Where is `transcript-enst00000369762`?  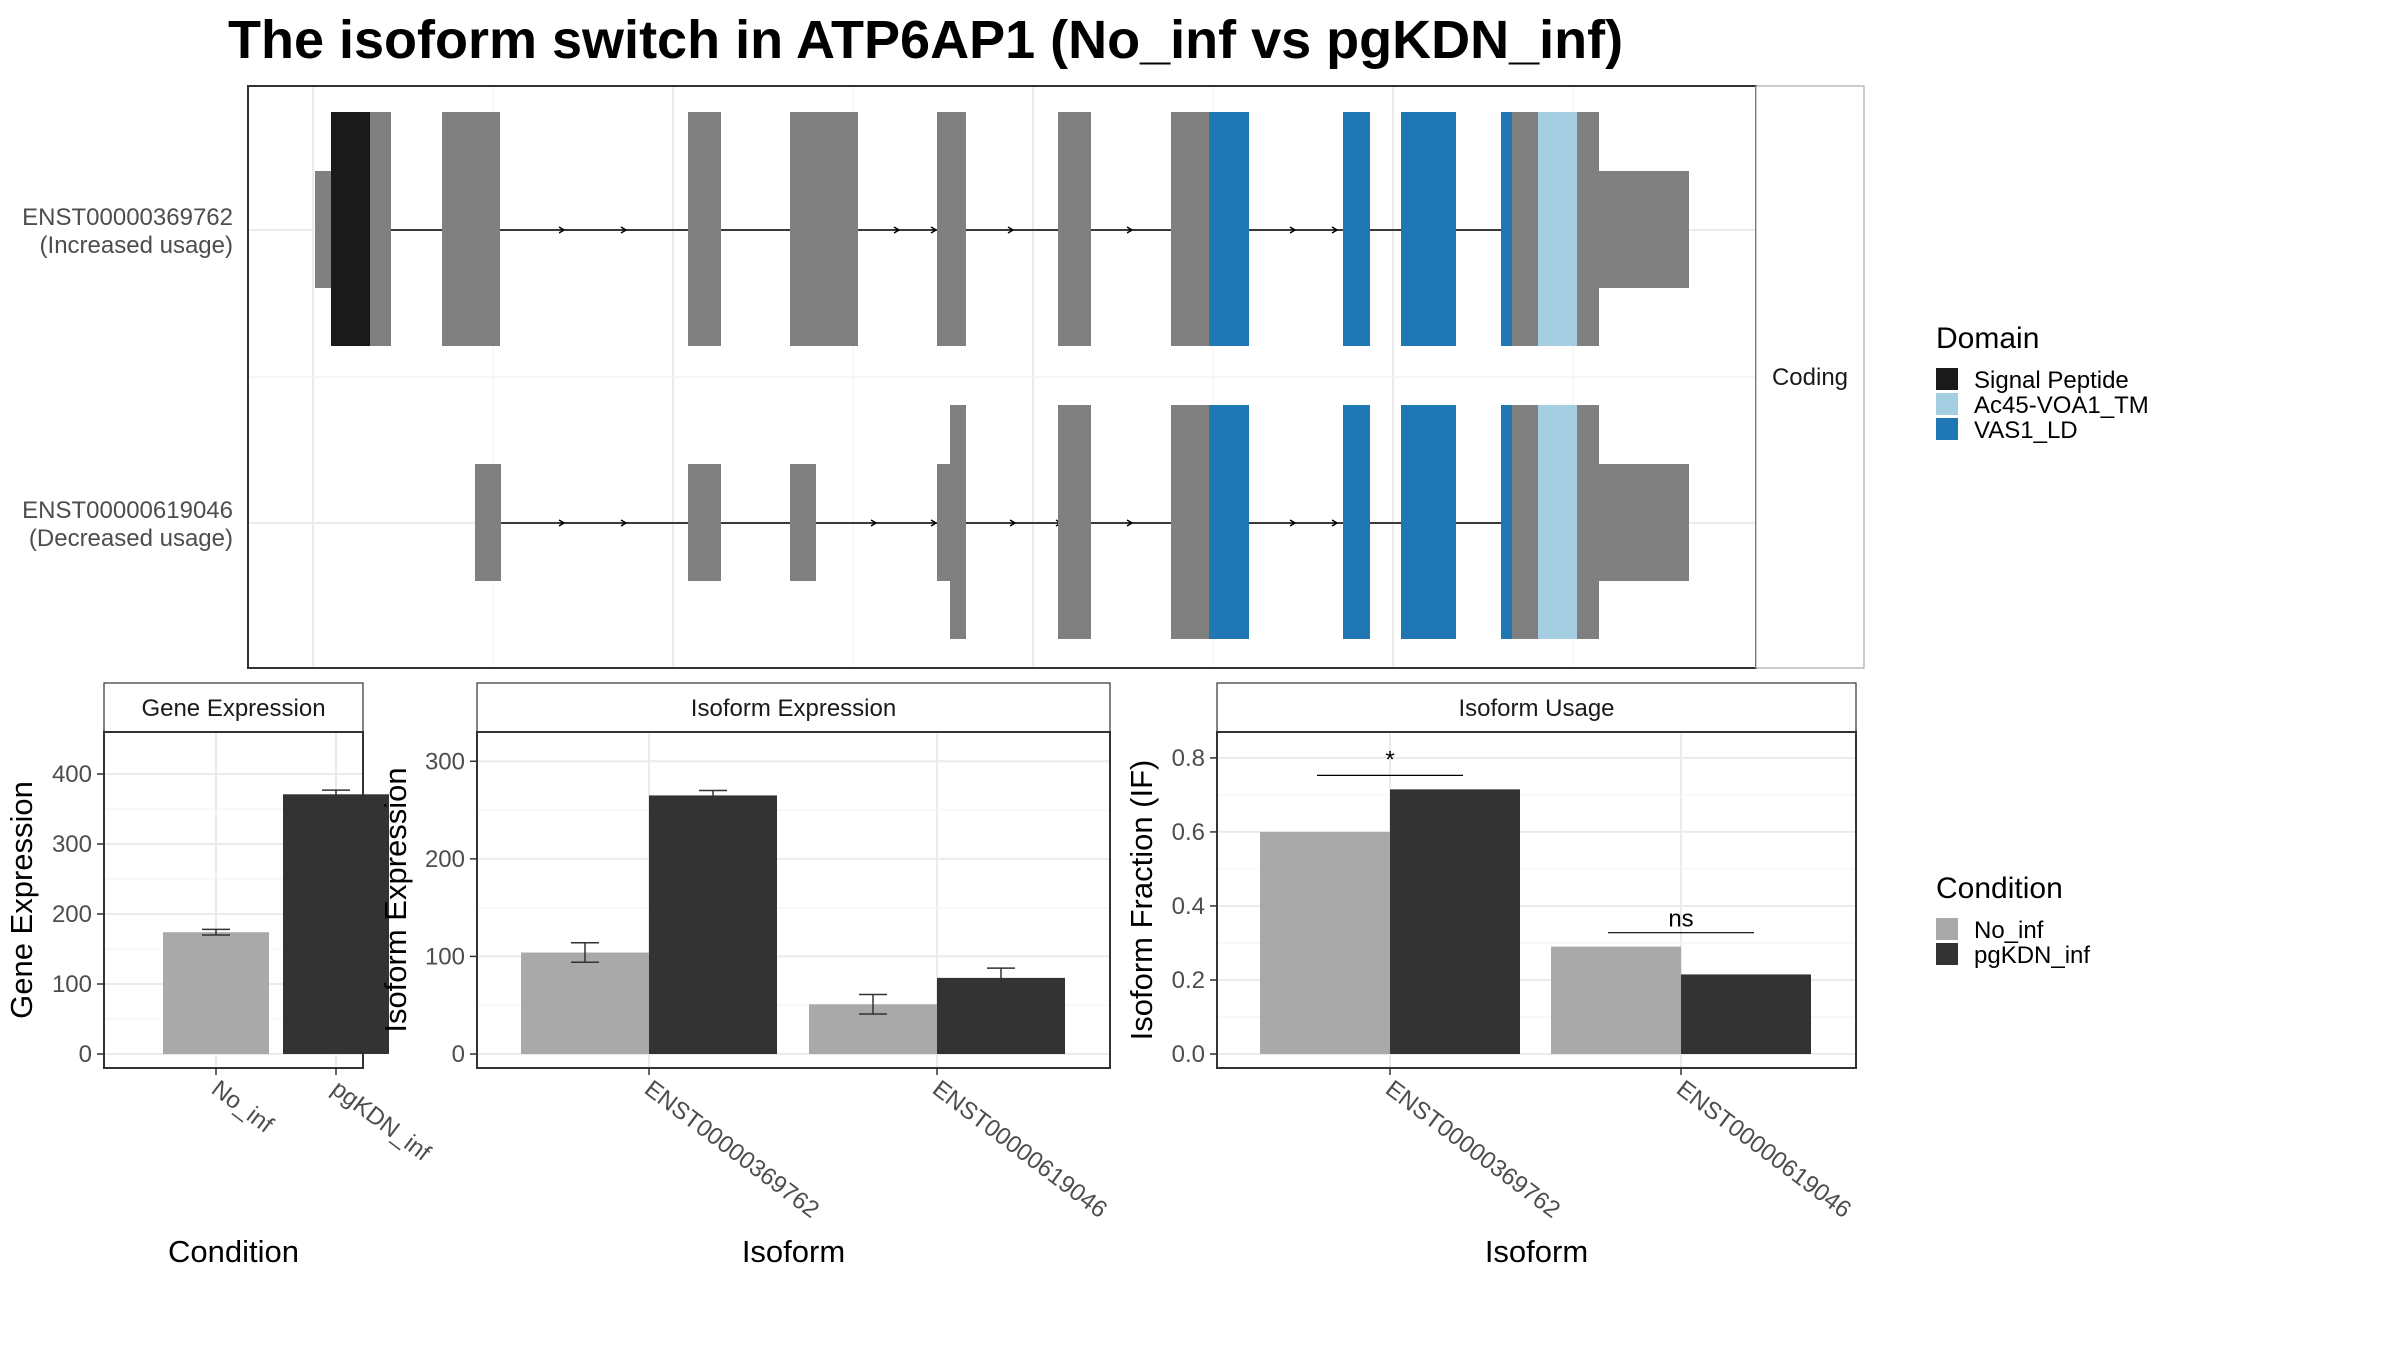 transcript-enst00000369762 is located at coordinates (1002, 229).